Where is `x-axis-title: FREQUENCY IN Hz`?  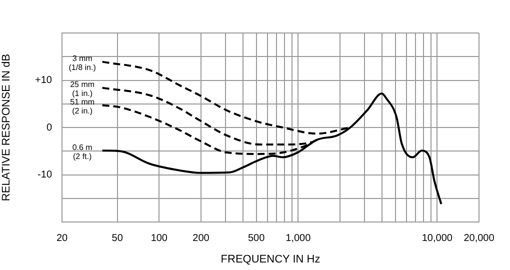 x-axis-title: FREQUENCY IN Hz is located at coordinates (270, 259).